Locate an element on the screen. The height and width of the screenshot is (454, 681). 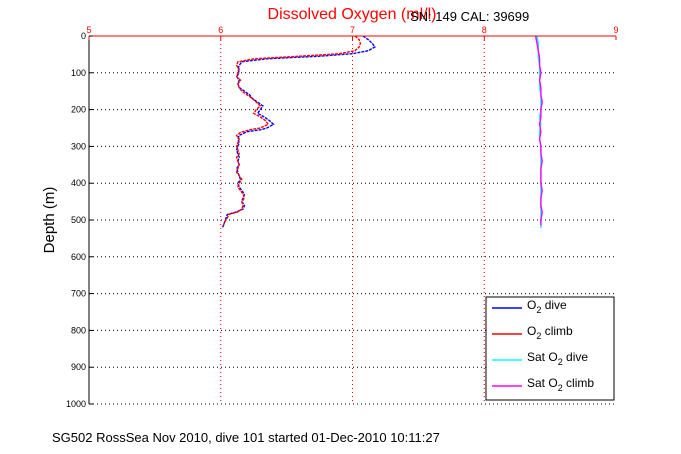
x-tick-label: 7 is located at coordinates (352, 30).